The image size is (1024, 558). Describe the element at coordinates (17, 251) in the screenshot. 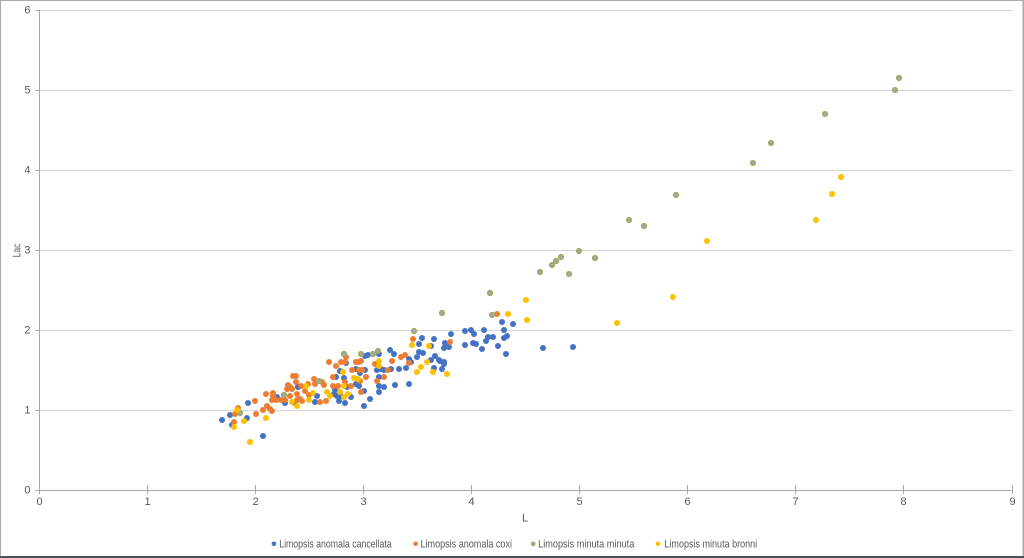

I see `svg-text: Lac` at that location.